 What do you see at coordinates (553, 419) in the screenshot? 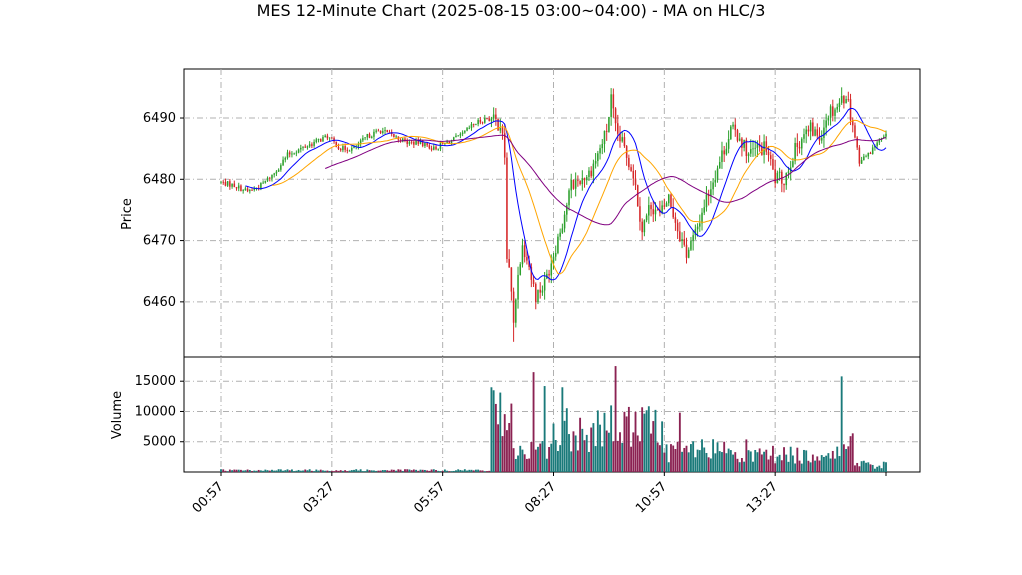
I see `volume-bars` at bounding box center [553, 419].